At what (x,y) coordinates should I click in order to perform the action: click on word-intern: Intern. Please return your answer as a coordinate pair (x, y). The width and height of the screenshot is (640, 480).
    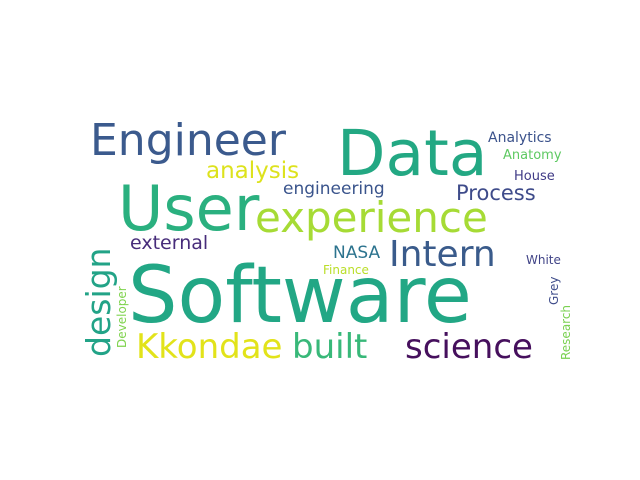
    Looking at the image, I should click on (442, 254).